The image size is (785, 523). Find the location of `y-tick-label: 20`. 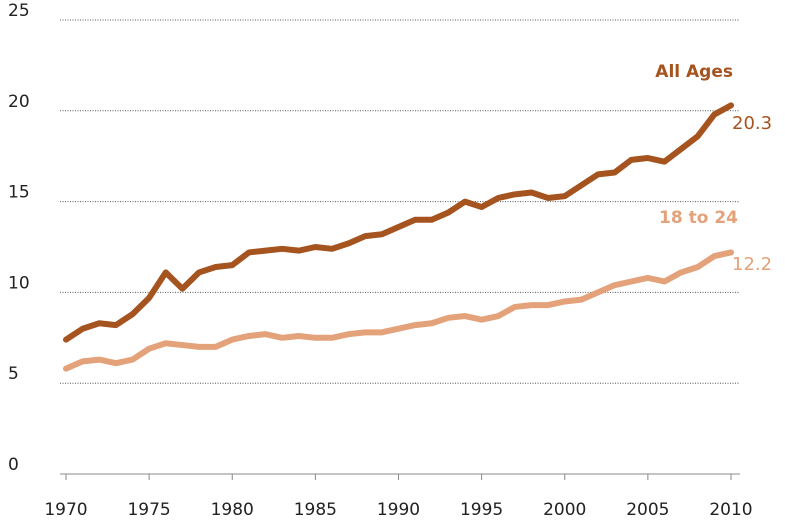

y-tick-label: 20 is located at coordinates (19, 102).